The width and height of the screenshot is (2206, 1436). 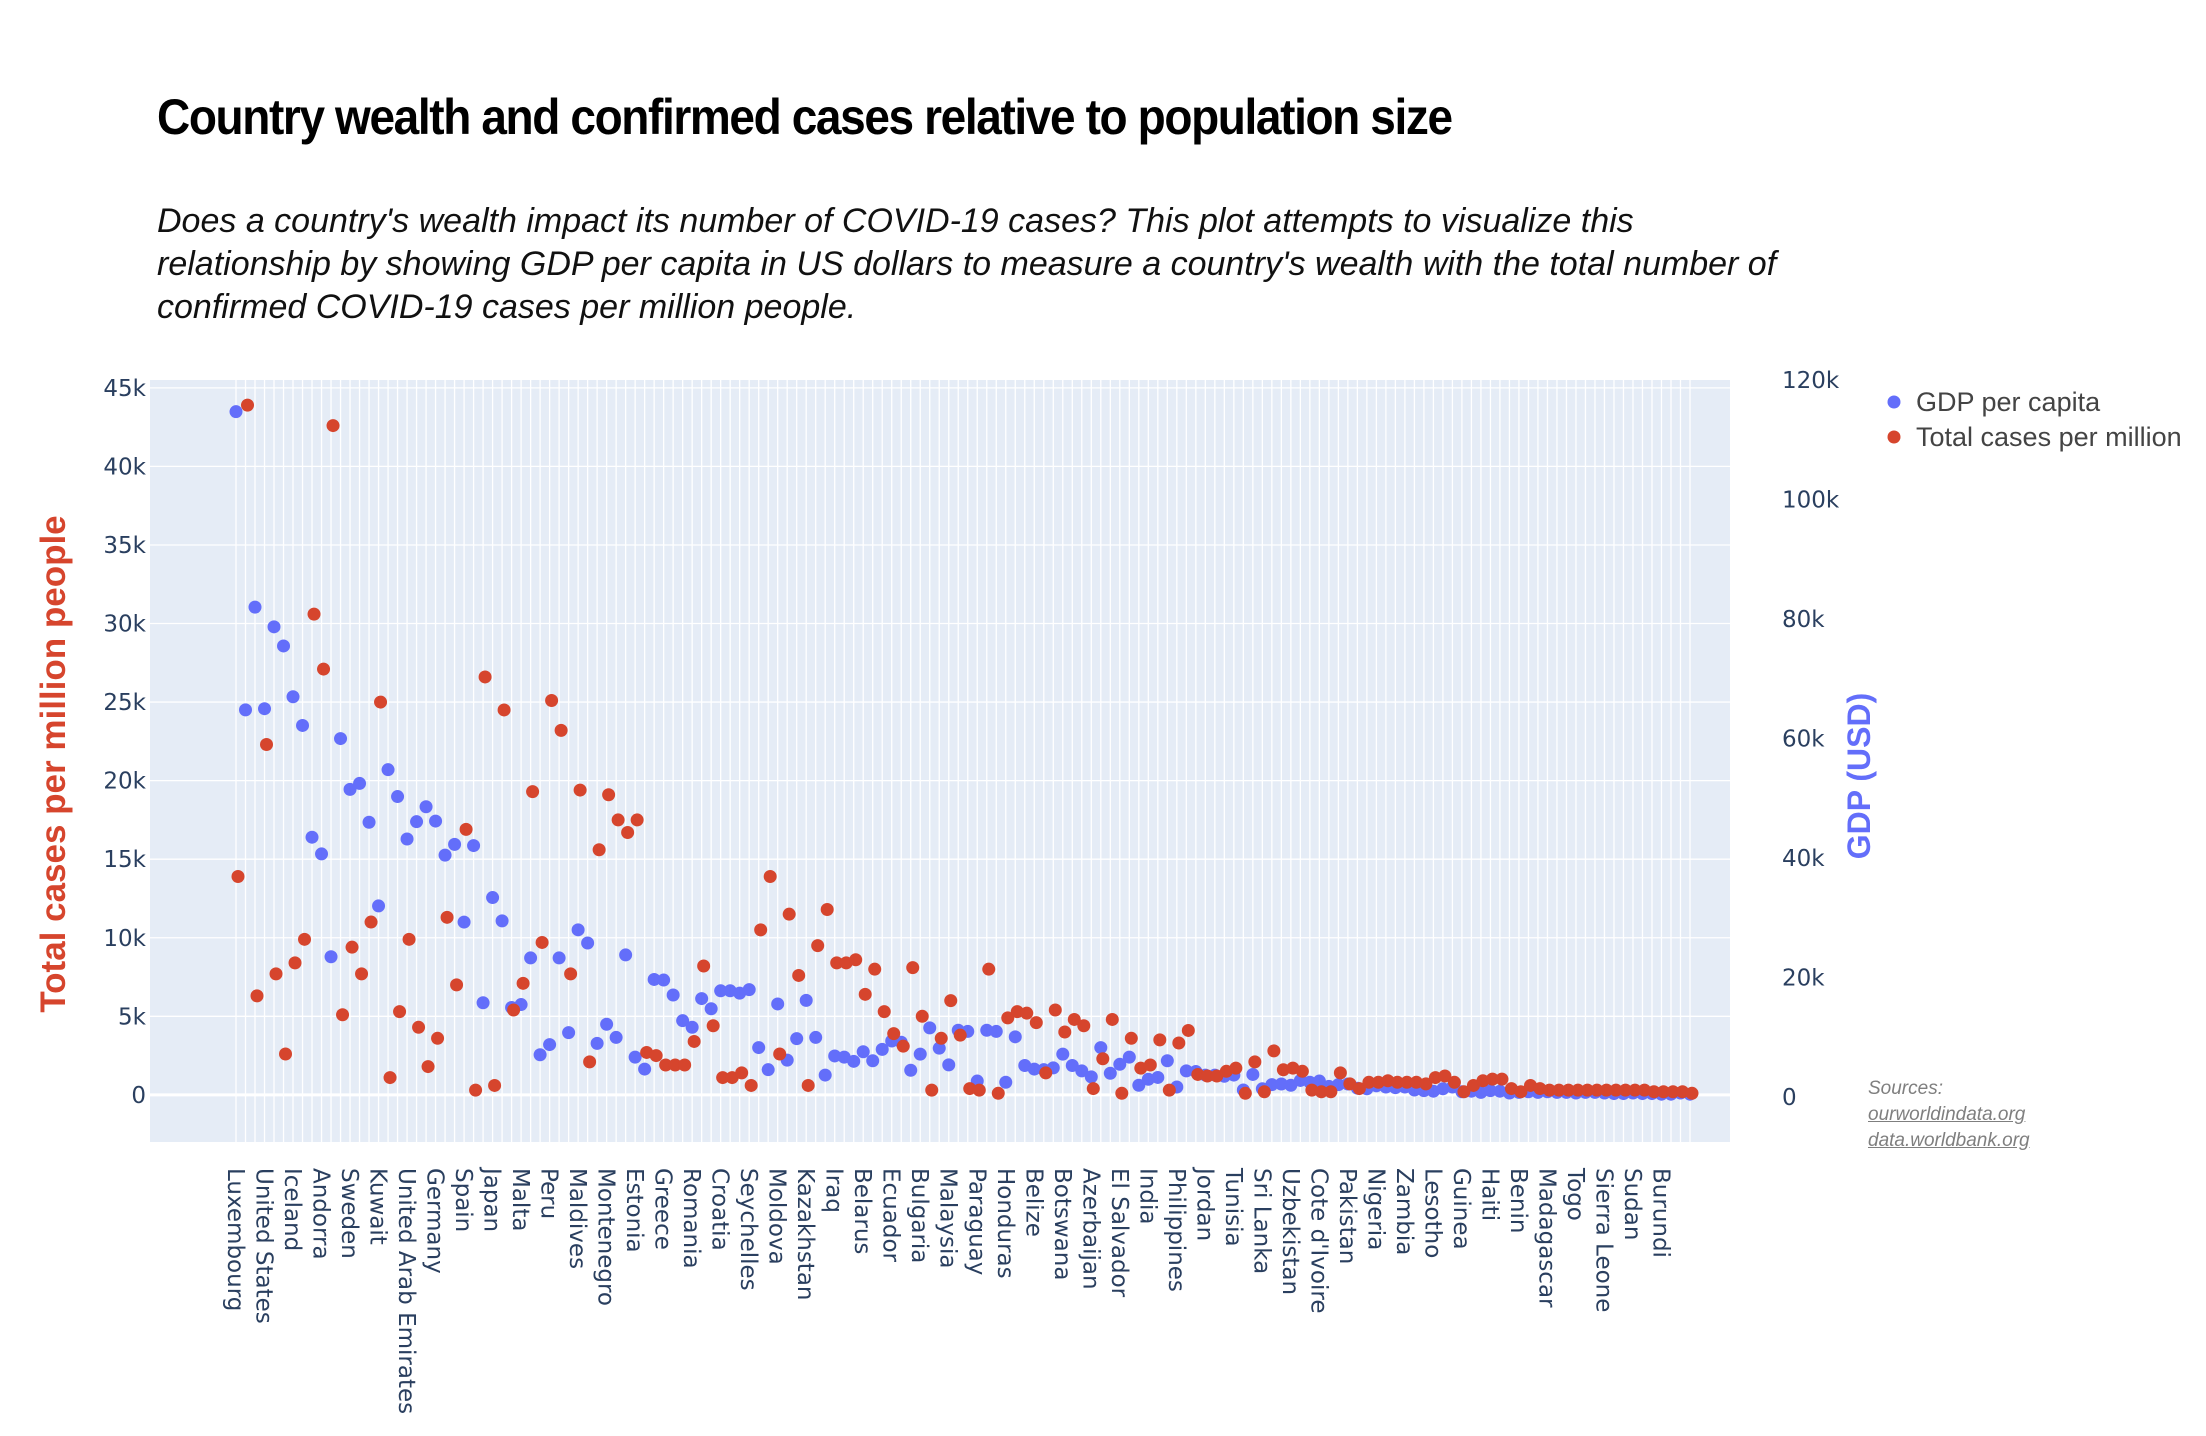 I want to click on source-link-worldbank: data.worldbank.org, so click(x=1949, y=1140).